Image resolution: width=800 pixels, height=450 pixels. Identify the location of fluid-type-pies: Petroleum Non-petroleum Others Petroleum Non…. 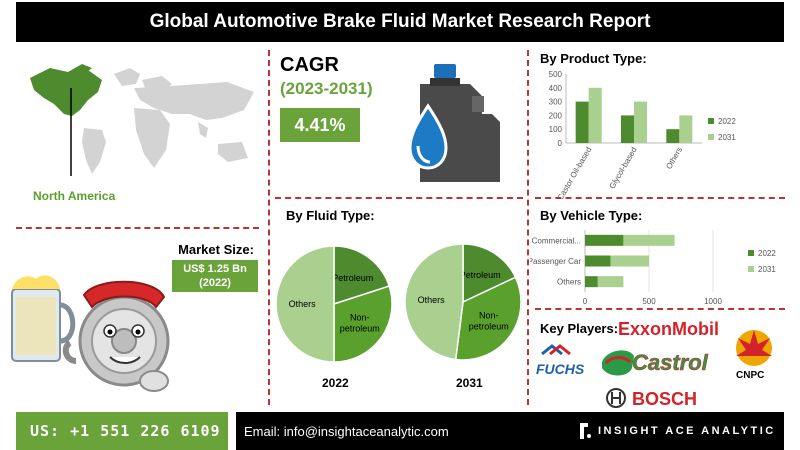
(398, 303).